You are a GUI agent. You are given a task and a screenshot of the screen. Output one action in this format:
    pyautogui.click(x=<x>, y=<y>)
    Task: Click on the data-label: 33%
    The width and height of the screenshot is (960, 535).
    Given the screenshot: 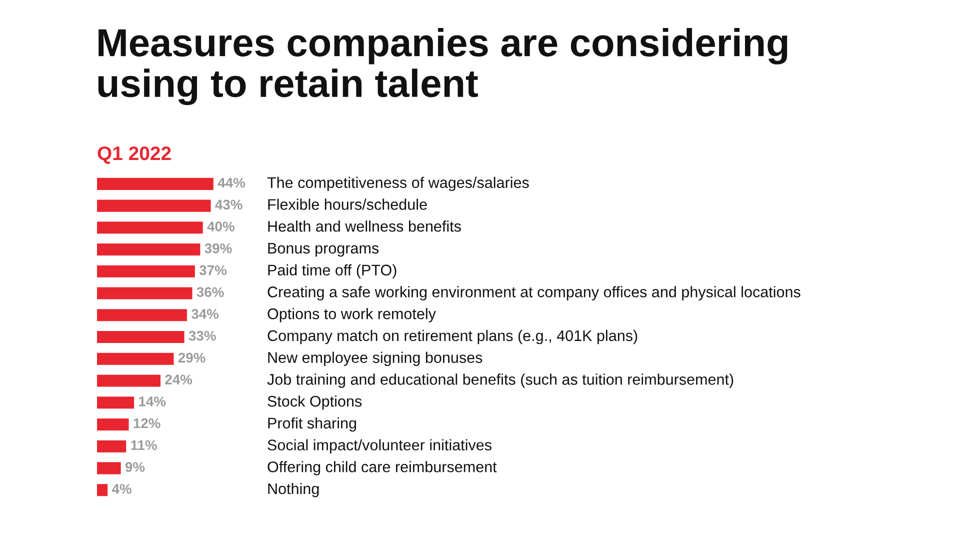 What is the action you would take?
    pyautogui.click(x=202, y=335)
    